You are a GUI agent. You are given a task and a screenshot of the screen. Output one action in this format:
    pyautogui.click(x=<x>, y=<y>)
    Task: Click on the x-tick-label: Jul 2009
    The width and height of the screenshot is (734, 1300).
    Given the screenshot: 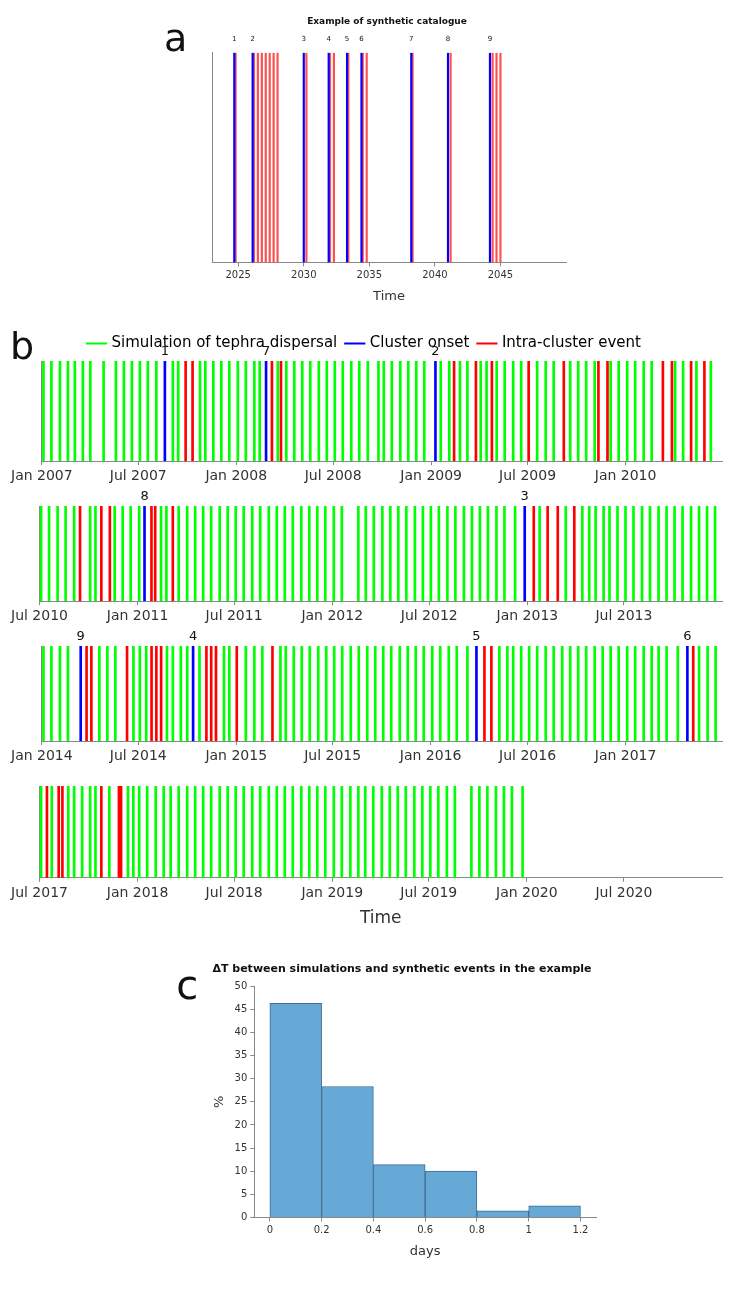 What is the action you would take?
    pyautogui.click(x=527, y=475)
    